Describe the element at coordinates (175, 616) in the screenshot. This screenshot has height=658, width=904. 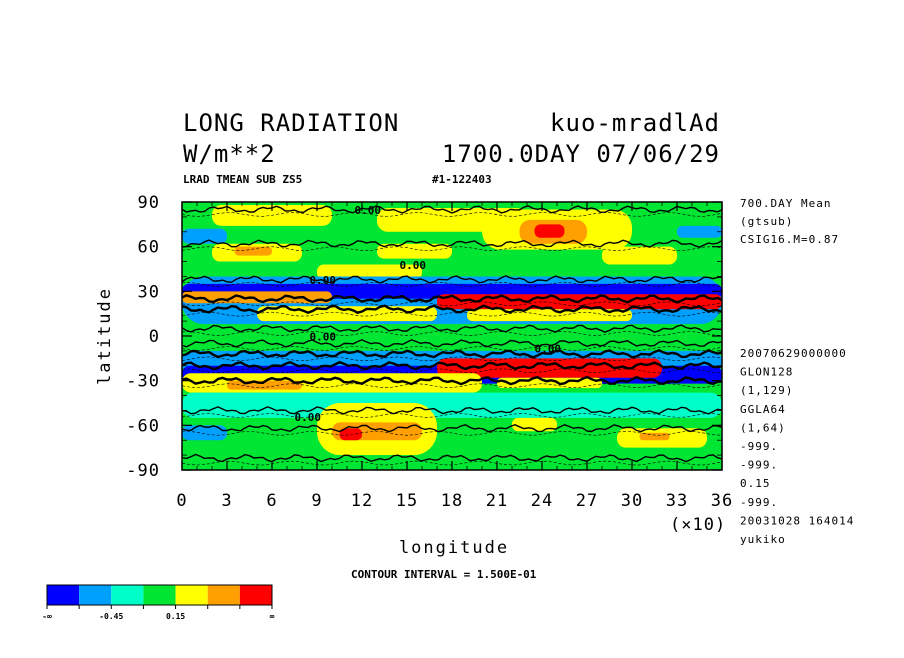
I see `colorbar-label: 0.15` at that location.